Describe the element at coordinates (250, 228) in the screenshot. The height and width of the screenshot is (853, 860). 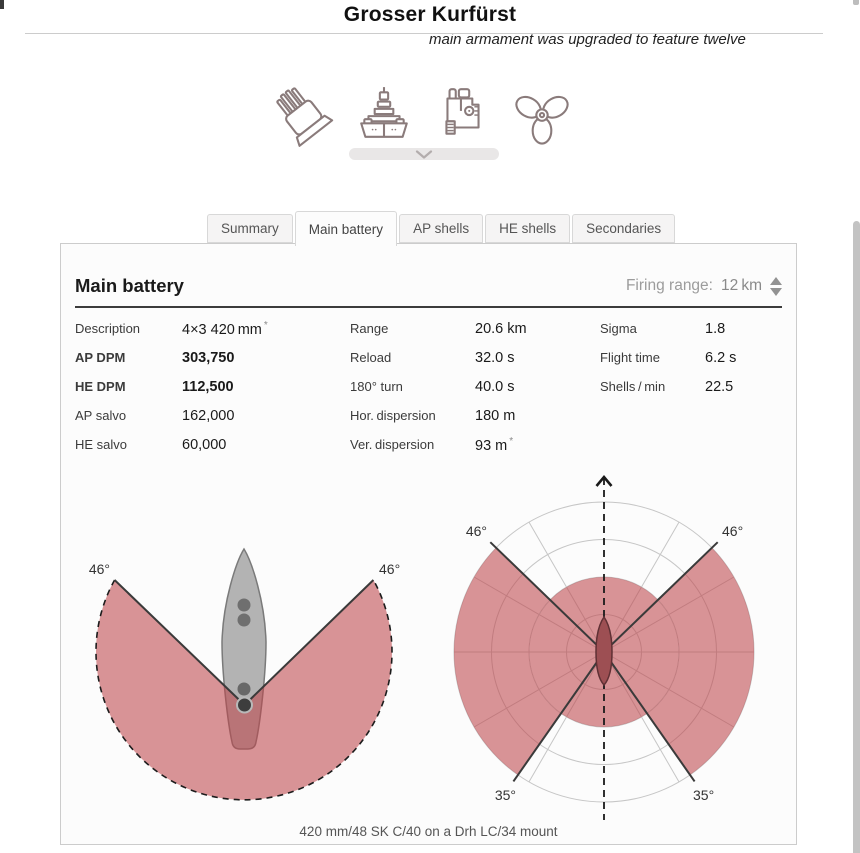
I see `tab-summary: Summary` at that location.